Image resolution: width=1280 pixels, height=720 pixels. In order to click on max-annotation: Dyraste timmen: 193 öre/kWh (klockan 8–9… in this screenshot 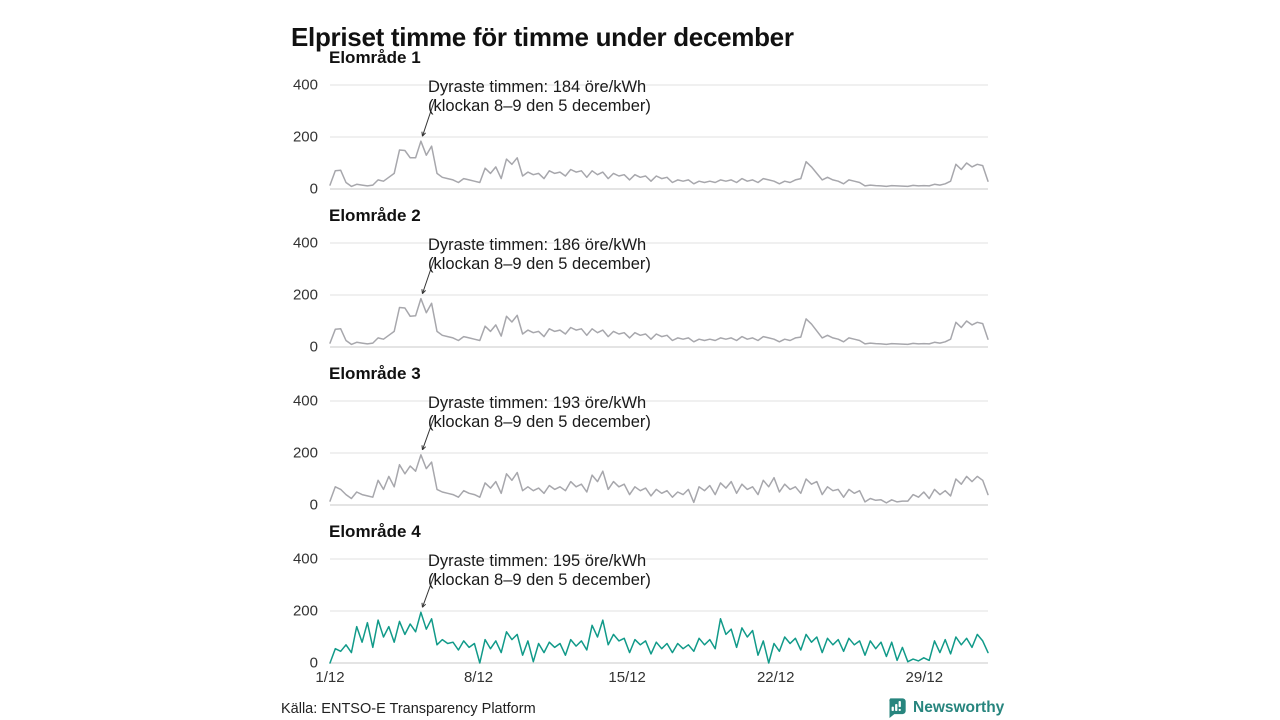, I will do `click(539, 413)`.